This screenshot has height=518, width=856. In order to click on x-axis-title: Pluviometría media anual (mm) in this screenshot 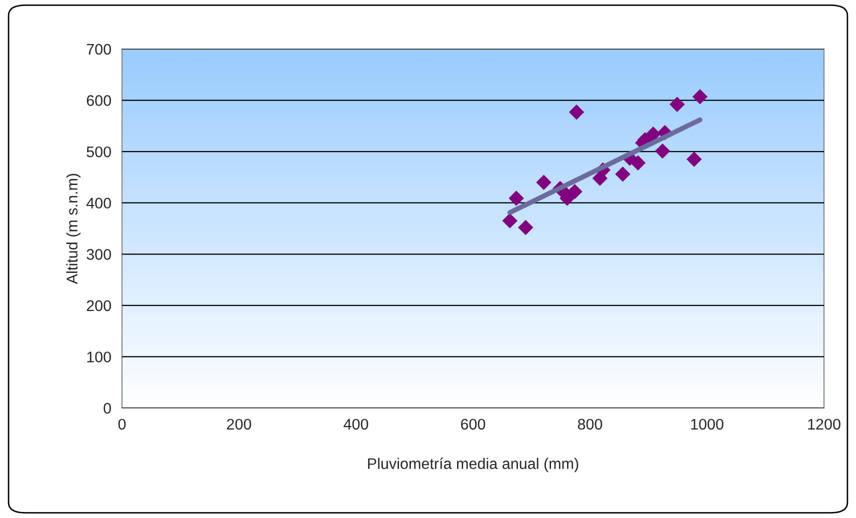, I will do `click(473, 465)`.